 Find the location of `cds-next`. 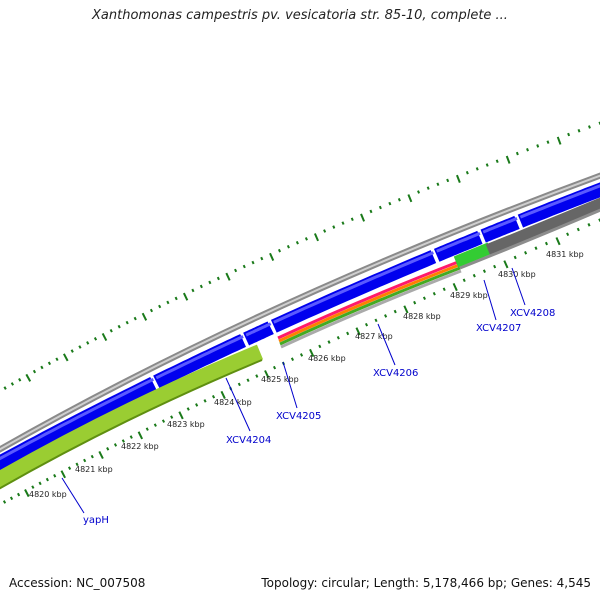

cds-next is located at coordinates (558, 205).